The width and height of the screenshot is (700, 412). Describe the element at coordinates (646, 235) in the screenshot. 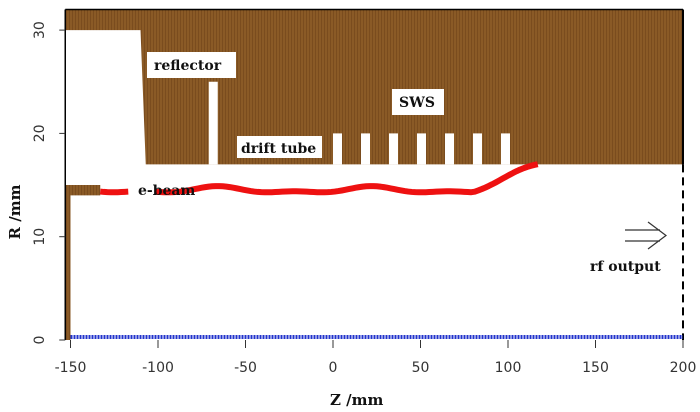

I see `rf-output-arrow-icon` at that location.